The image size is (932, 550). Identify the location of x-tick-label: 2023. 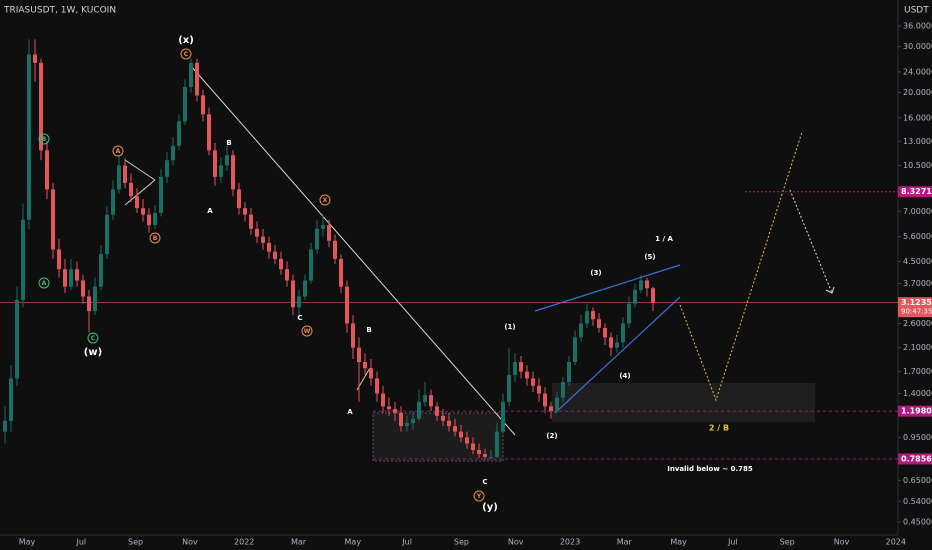
(570, 542).